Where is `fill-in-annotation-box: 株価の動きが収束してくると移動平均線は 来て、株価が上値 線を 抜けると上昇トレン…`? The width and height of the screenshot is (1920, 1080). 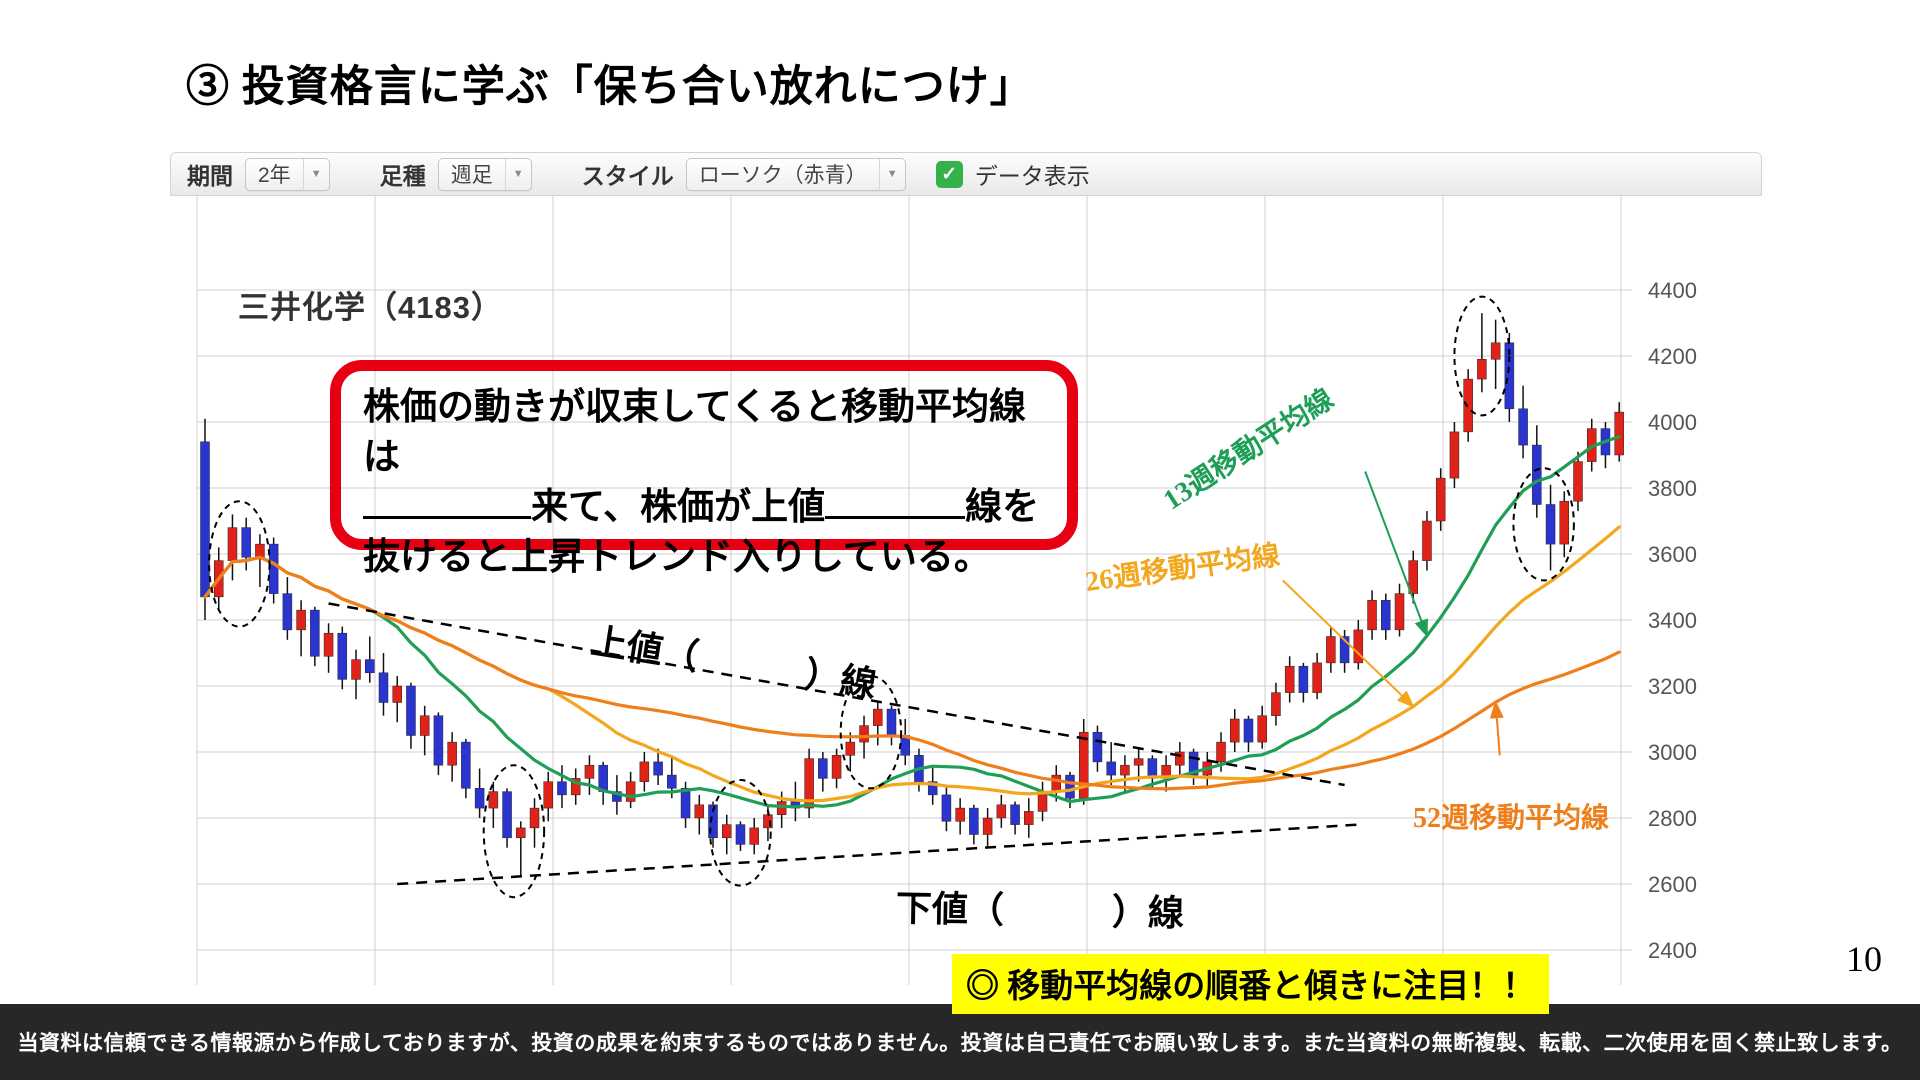
fill-in-annotation-box: 株価の動きが収束してくると移動平均線は 来て、株価が上値 線を 抜けると上昇トレン… is located at coordinates (704, 469).